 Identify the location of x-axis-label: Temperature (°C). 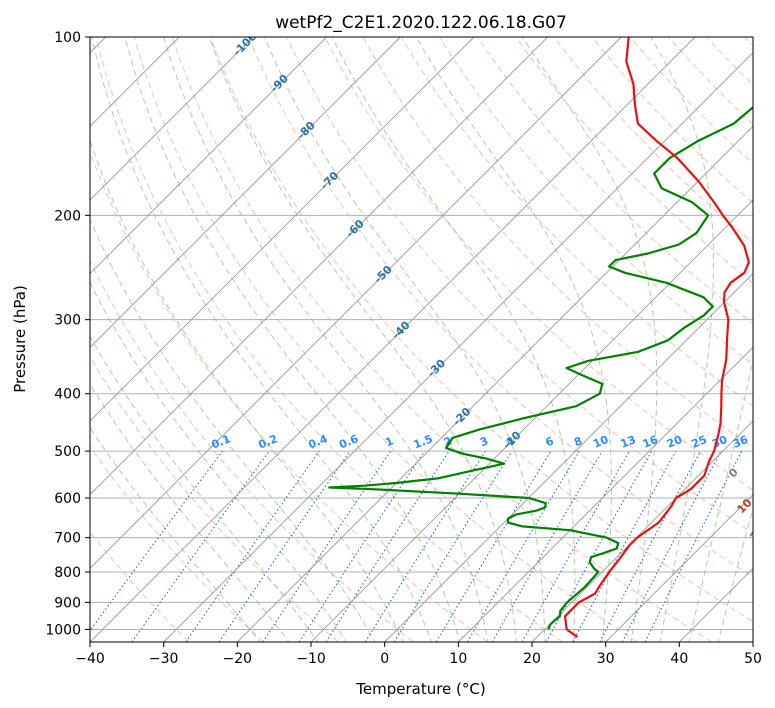
(420, 689).